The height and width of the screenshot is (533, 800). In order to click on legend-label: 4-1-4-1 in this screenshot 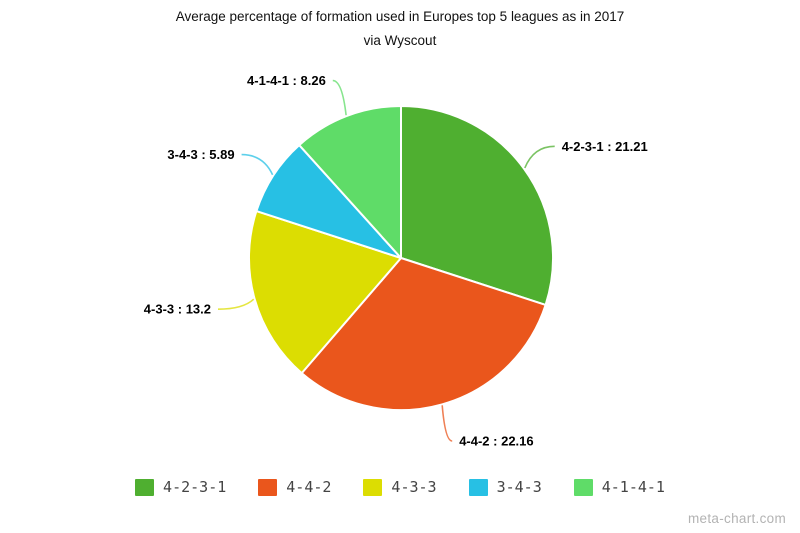, I will do `click(633, 487)`.